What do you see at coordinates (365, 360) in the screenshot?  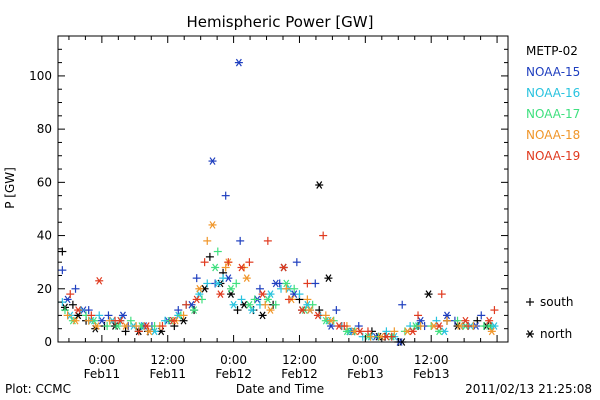 I see `x-tick-time-label: 0:00` at bounding box center [365, 360].